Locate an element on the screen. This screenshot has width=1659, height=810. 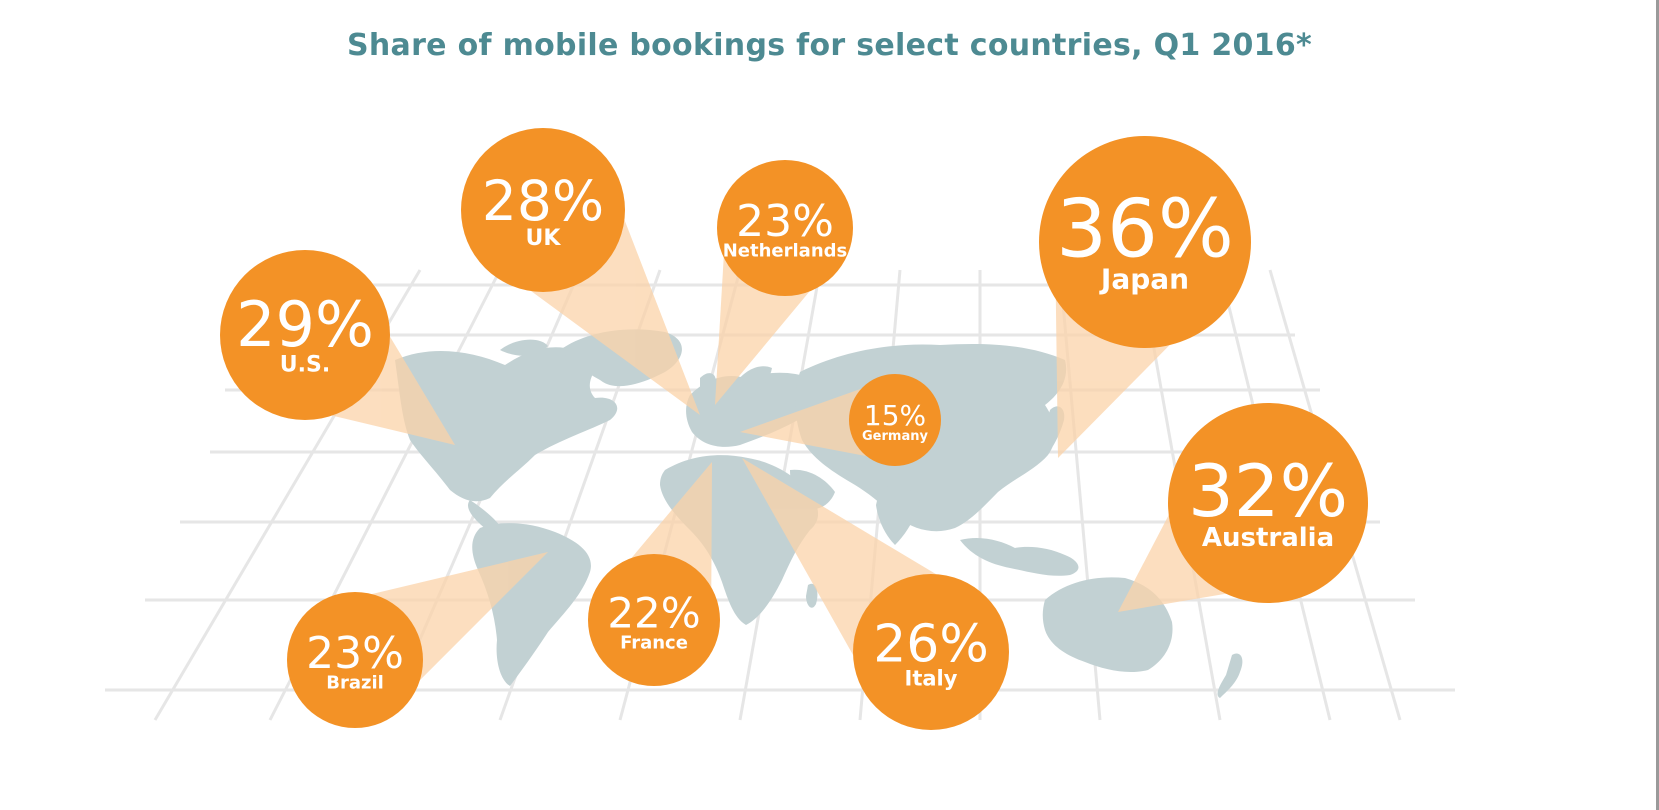
value-label-france: 22% is located at coordinates (653, 613).